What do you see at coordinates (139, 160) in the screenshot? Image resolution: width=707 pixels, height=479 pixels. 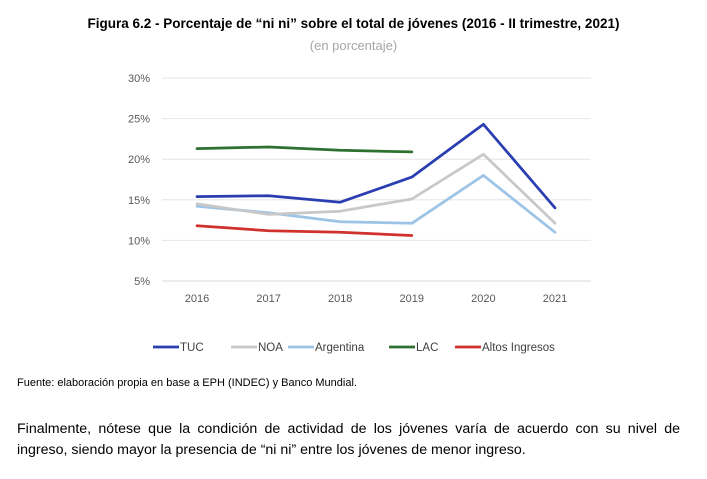 I see `y-tick-label: 20%` at bounding box center [139, 160].